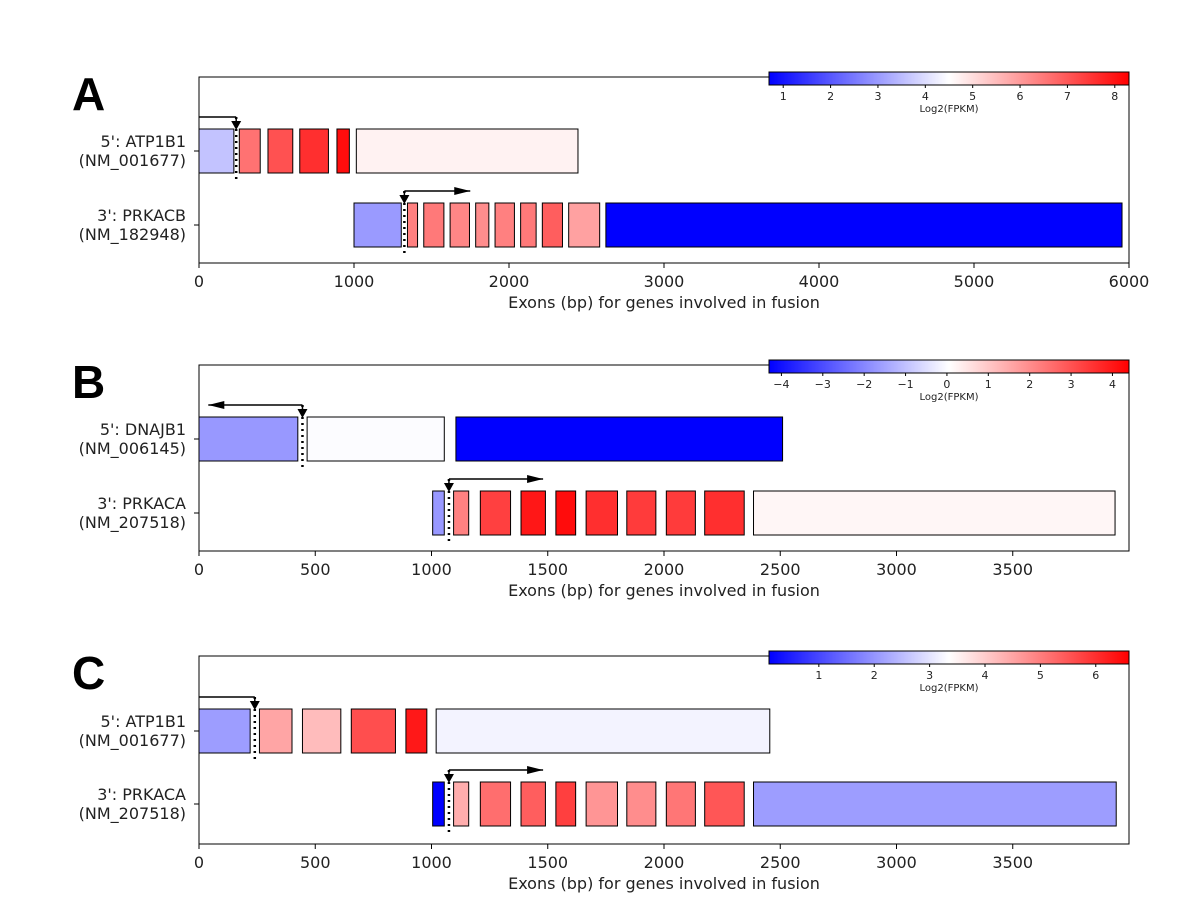 This screenshot has width=1200, height=900. I want to click on x-tick-label: 2000, so click(664, 569).